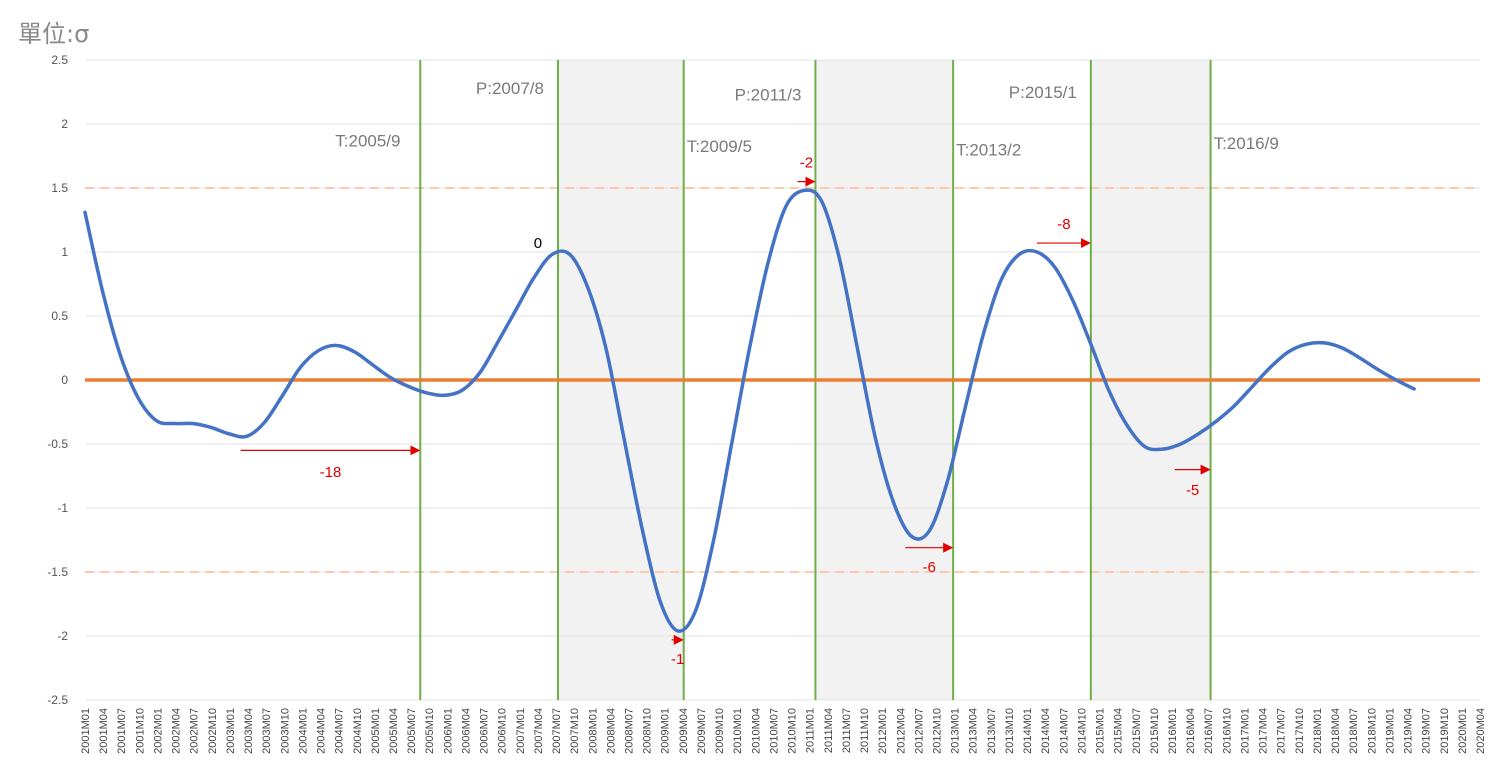 This screenshot has width=1500, height=775. I want to click on lead-label: -1, so click(677, 659).